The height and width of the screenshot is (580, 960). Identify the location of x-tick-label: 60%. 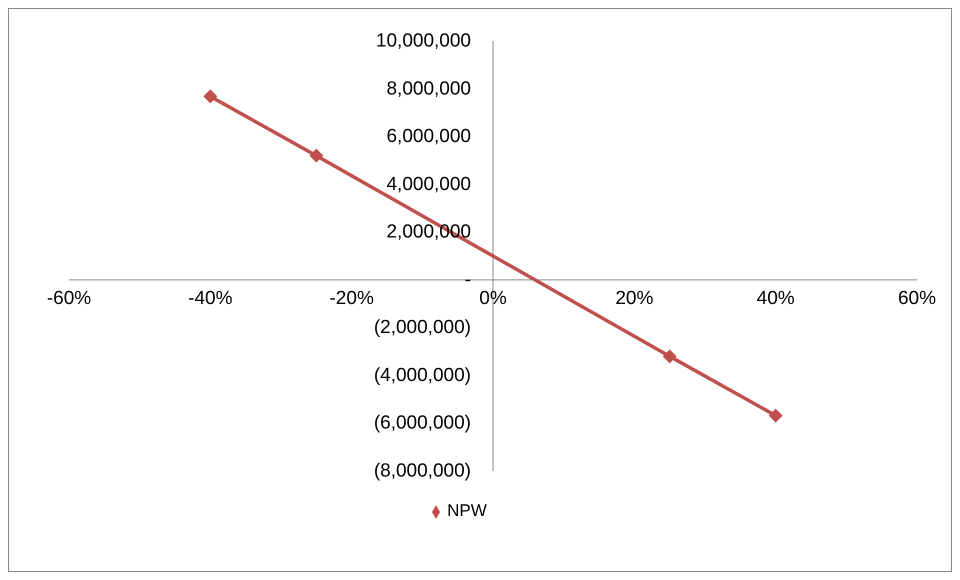
(917, 298).